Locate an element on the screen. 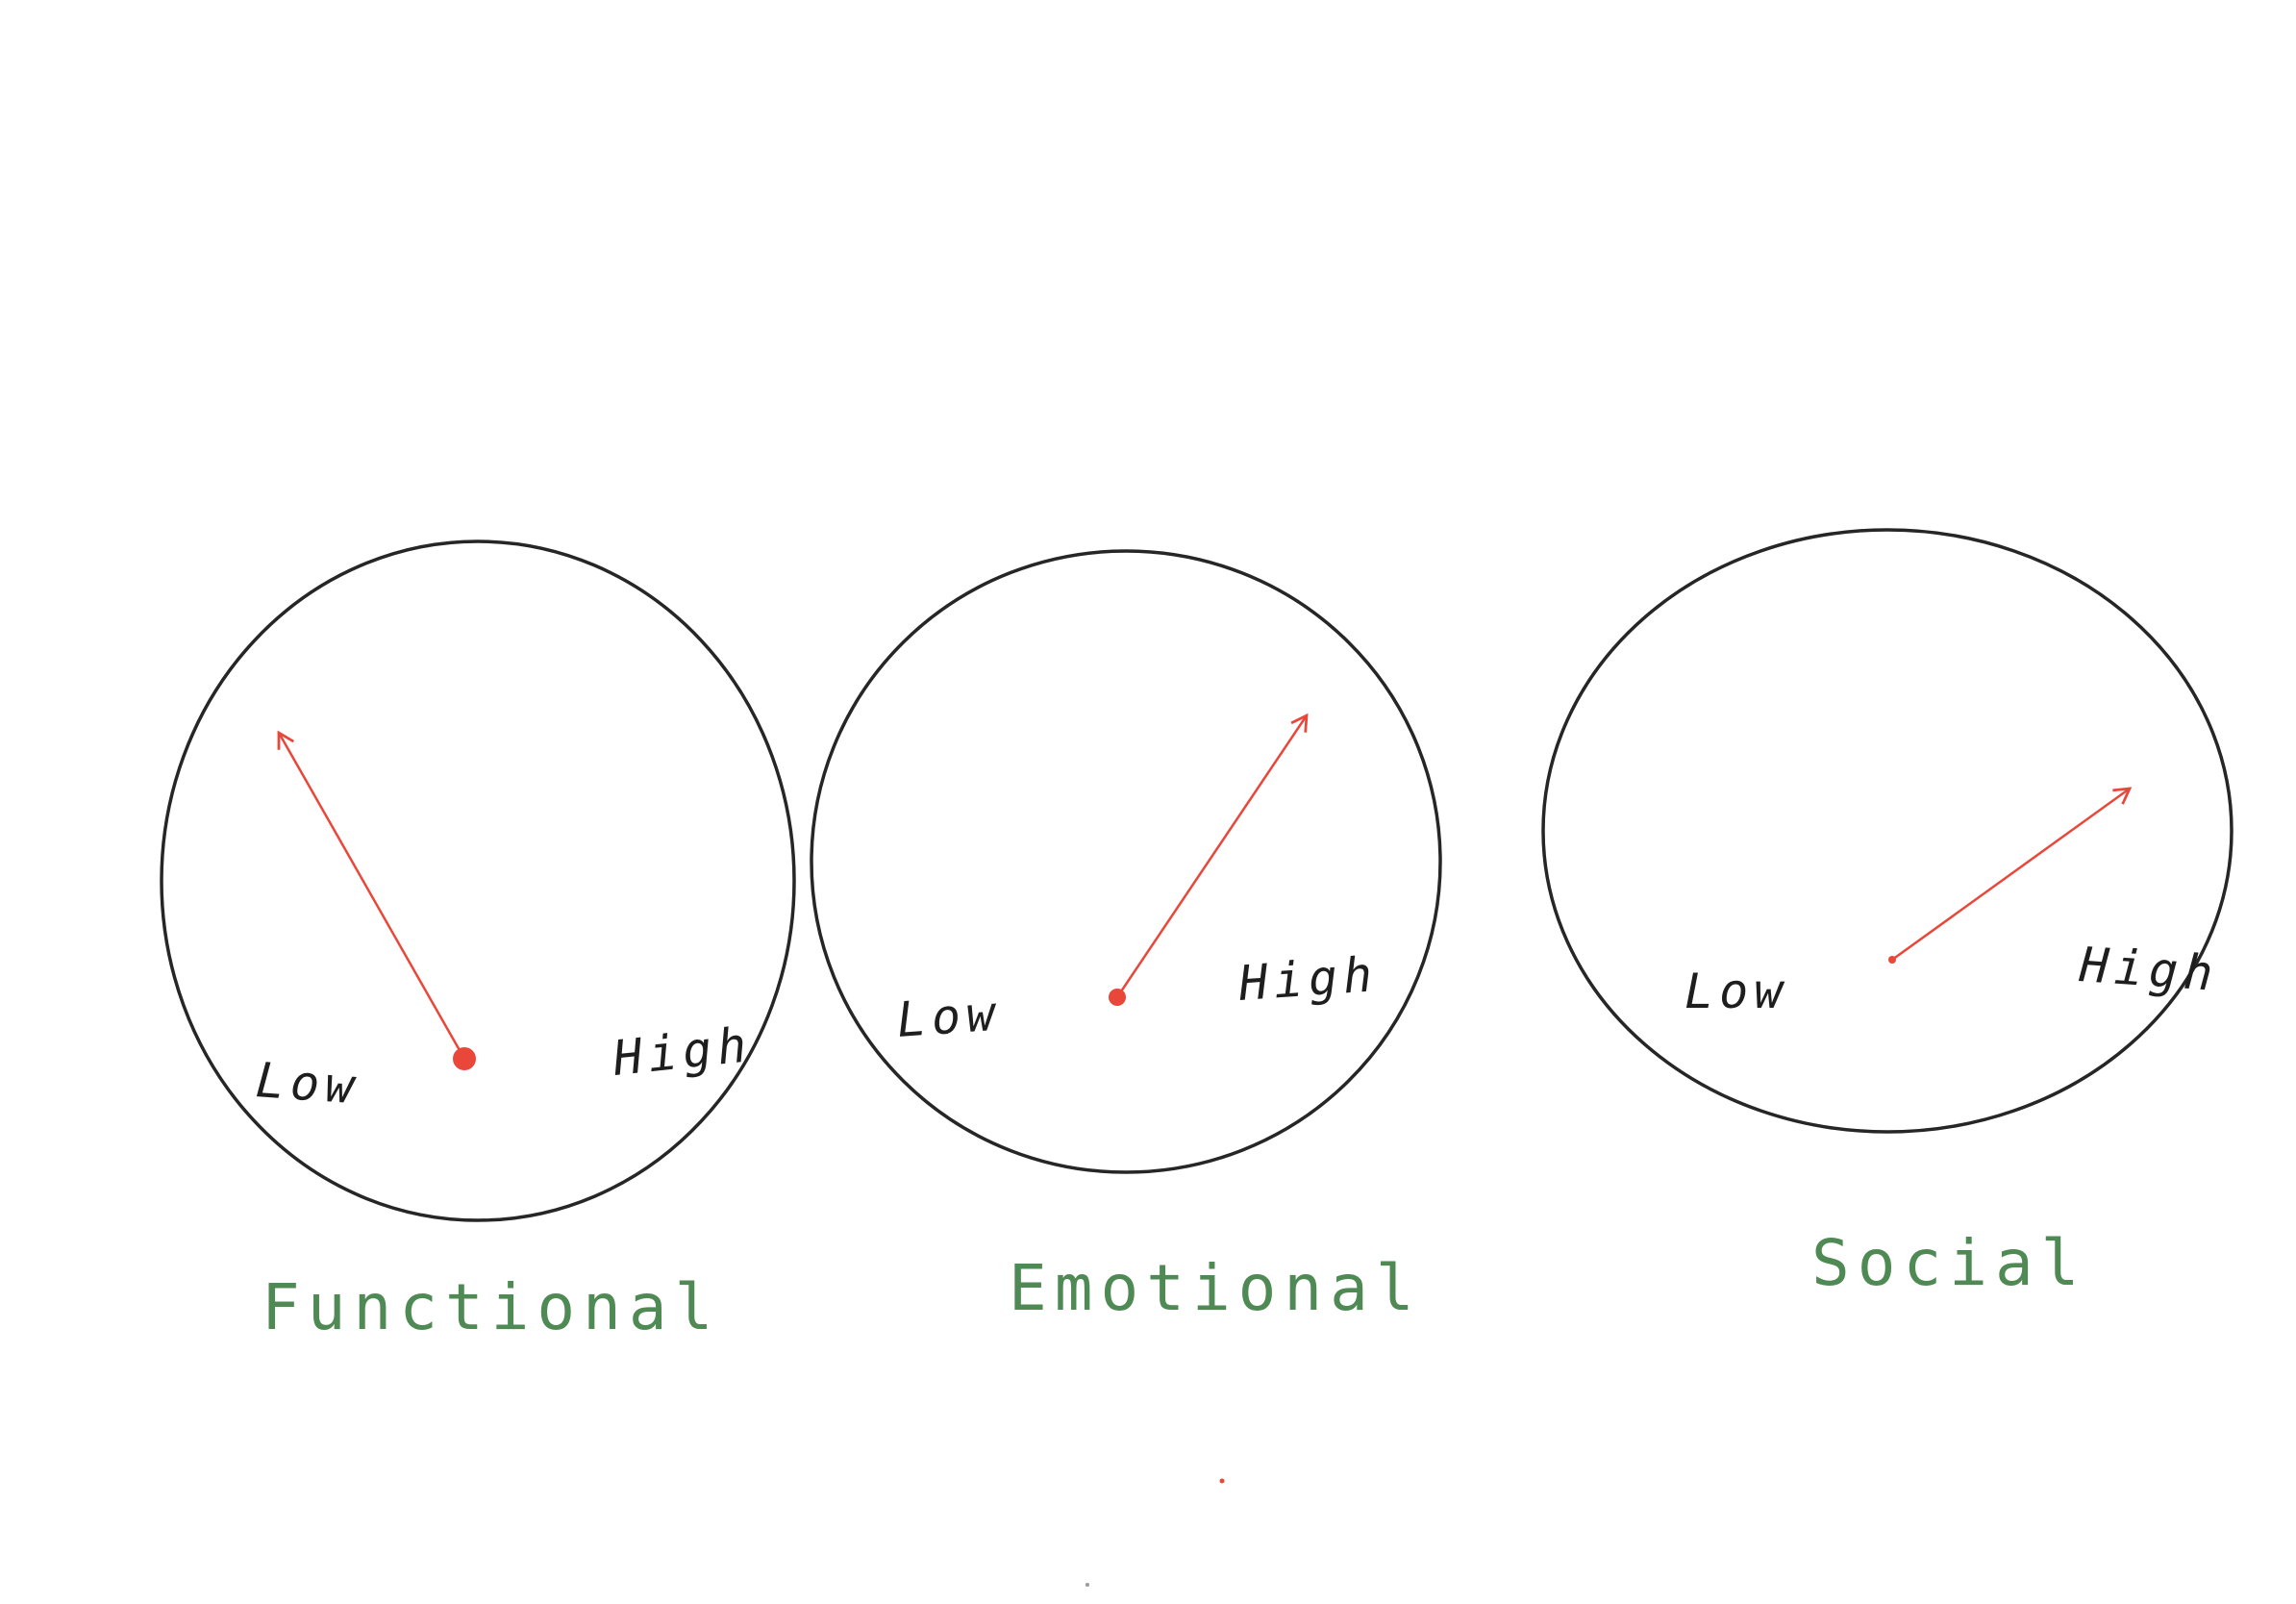 The width and height of the screenshot is (2296, 1604). dial-social: Low High Social is located at coordinates (1887, 914).